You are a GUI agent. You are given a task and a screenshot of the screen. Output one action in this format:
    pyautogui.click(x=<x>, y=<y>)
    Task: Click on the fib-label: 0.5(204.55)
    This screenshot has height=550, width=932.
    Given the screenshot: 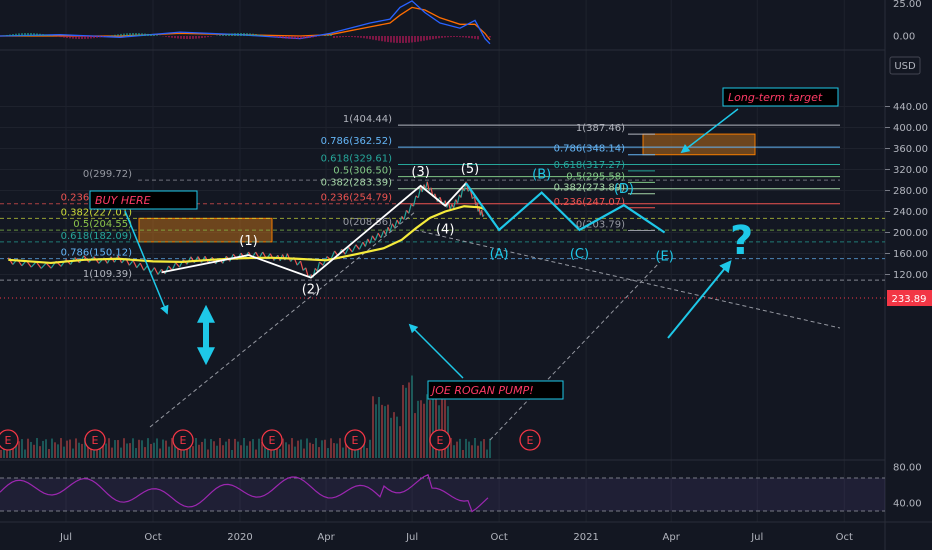 What is the action you would take?
    pyautogui.click(x=102, y=224)
    